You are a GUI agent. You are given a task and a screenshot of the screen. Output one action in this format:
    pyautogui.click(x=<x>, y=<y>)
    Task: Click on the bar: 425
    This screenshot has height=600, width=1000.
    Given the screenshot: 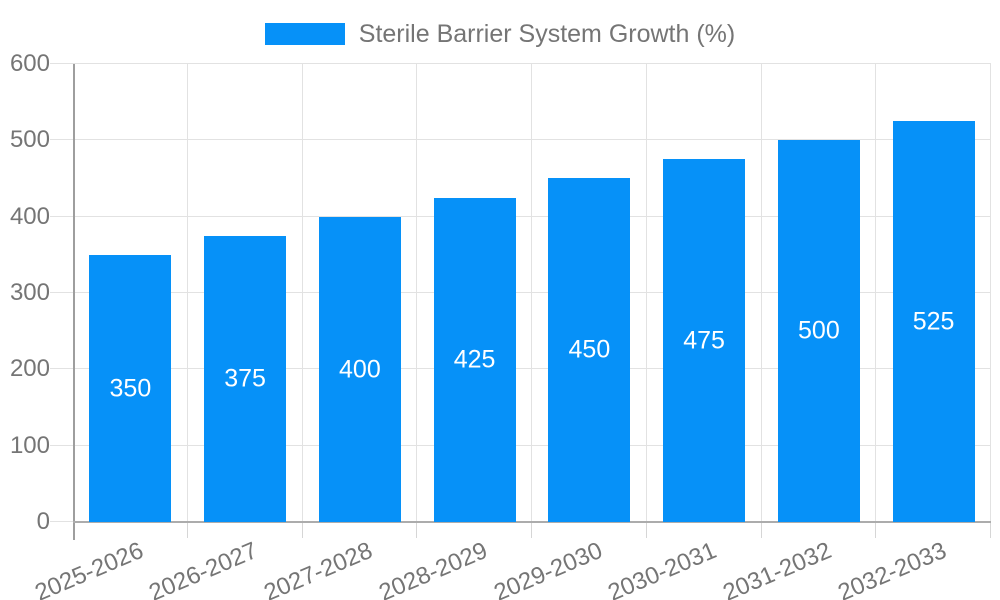 What is the action you would take?
    pyautogui.click(x=474, y=360)
    